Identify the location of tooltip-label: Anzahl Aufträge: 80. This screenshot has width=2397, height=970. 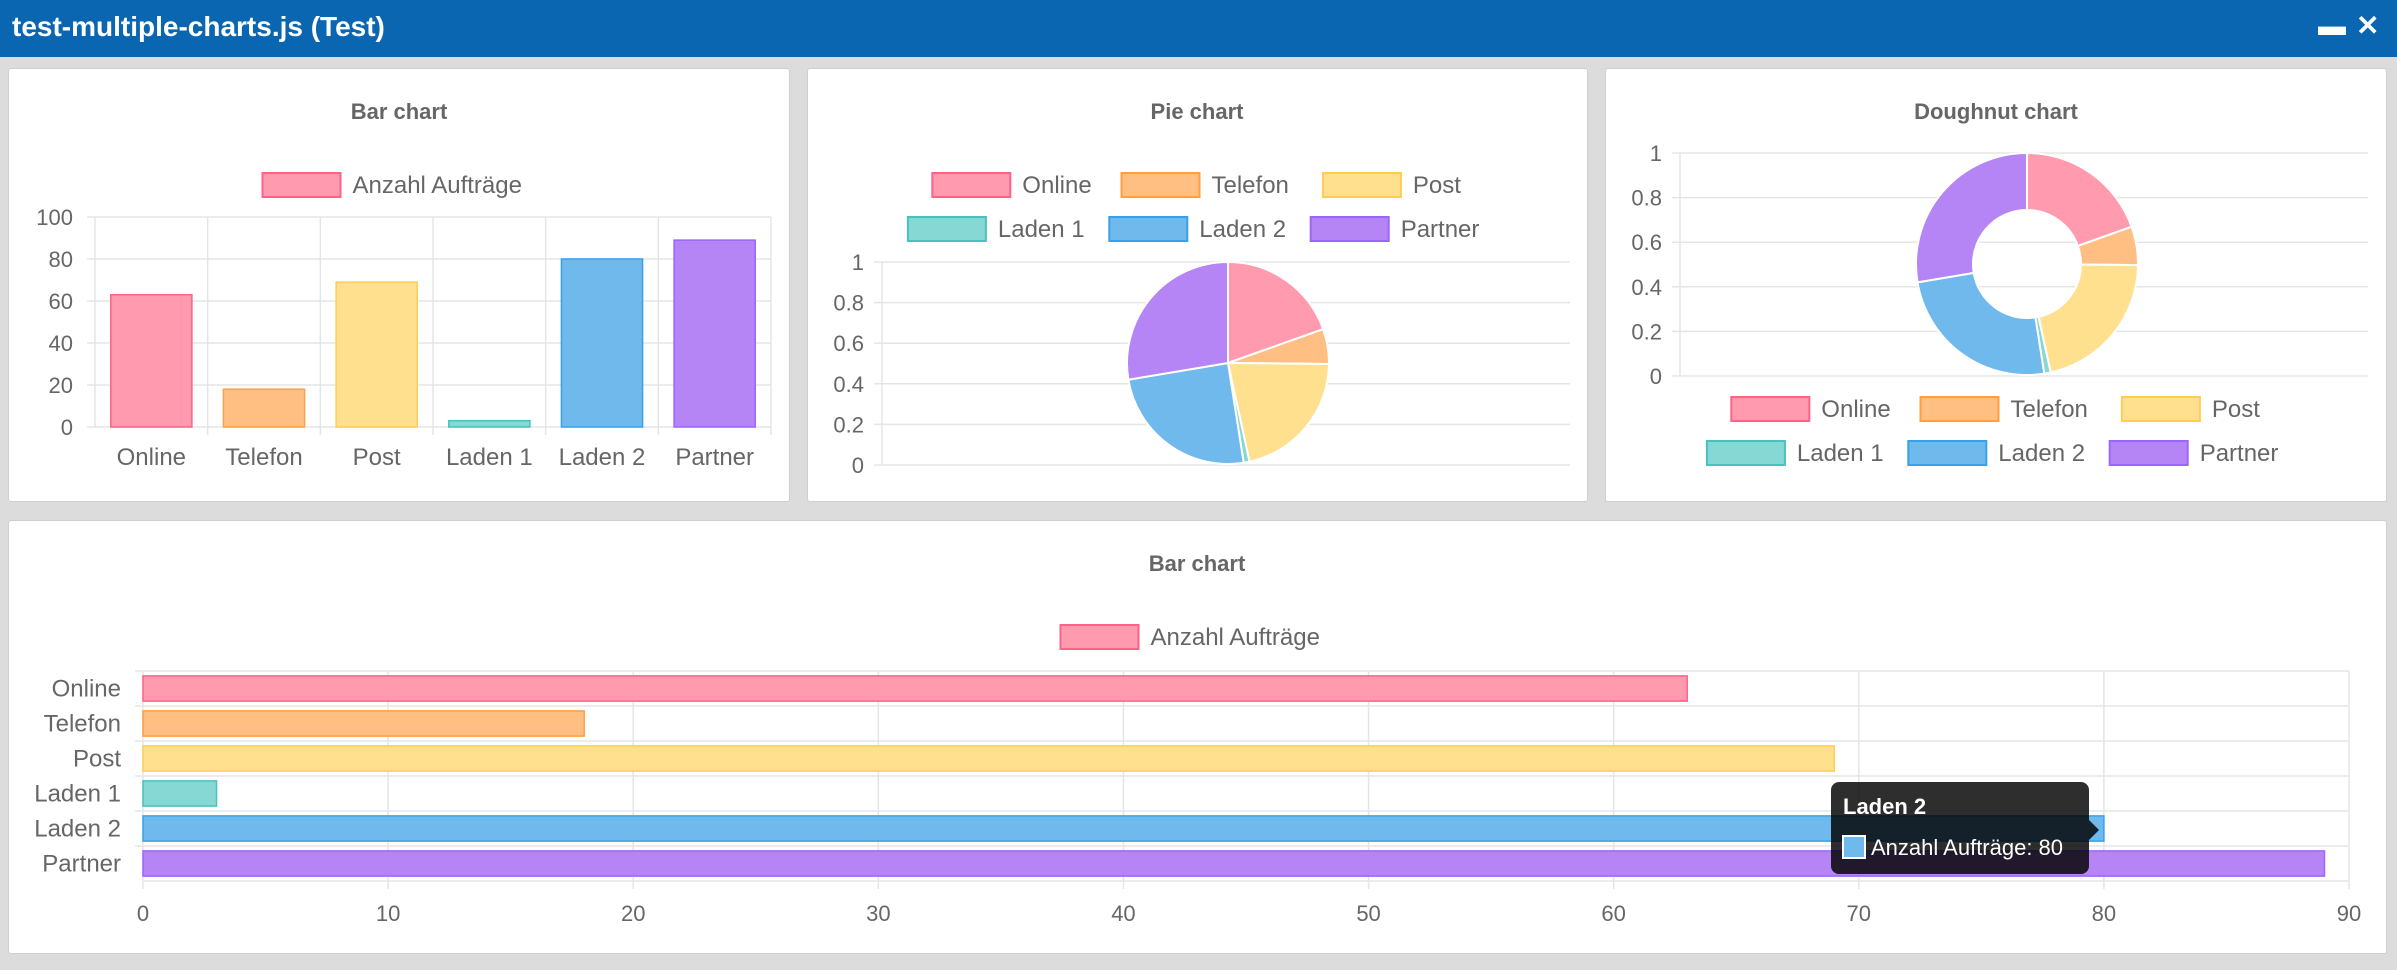
(1967, 847).